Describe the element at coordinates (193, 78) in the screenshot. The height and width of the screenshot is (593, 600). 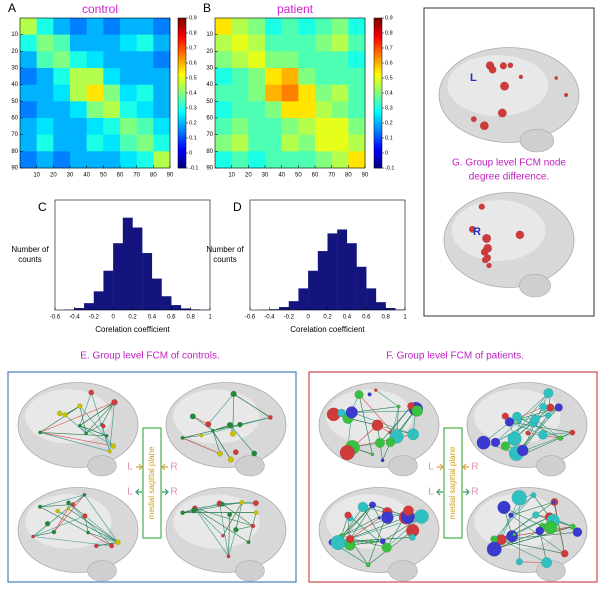
I see `colorbar-tick-label: 0.5` at that location.